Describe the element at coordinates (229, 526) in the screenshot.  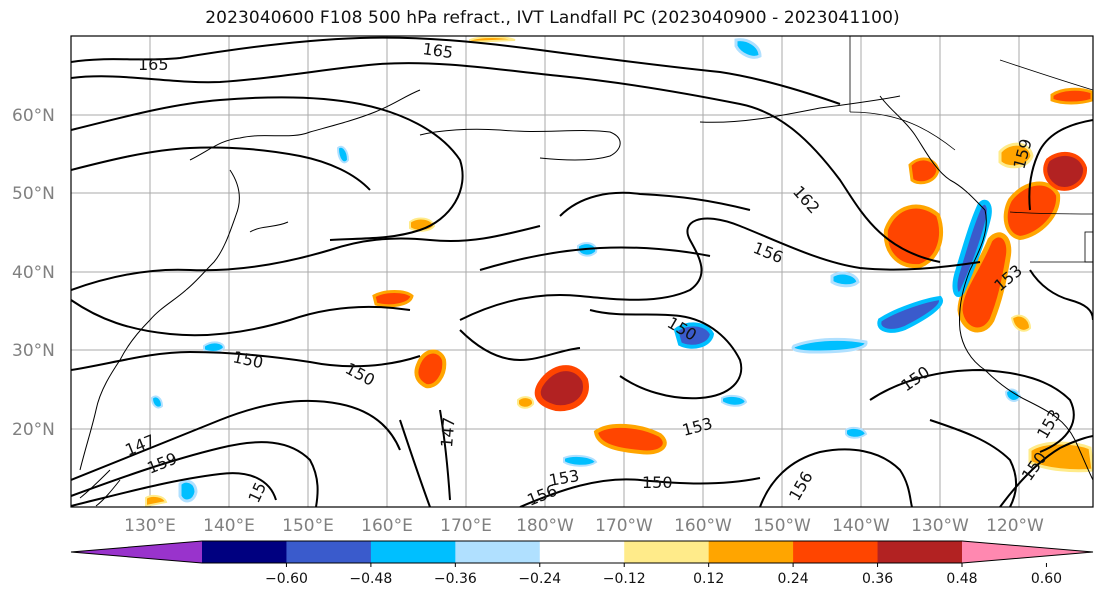
I see `lon-label: 140°E` at that location.